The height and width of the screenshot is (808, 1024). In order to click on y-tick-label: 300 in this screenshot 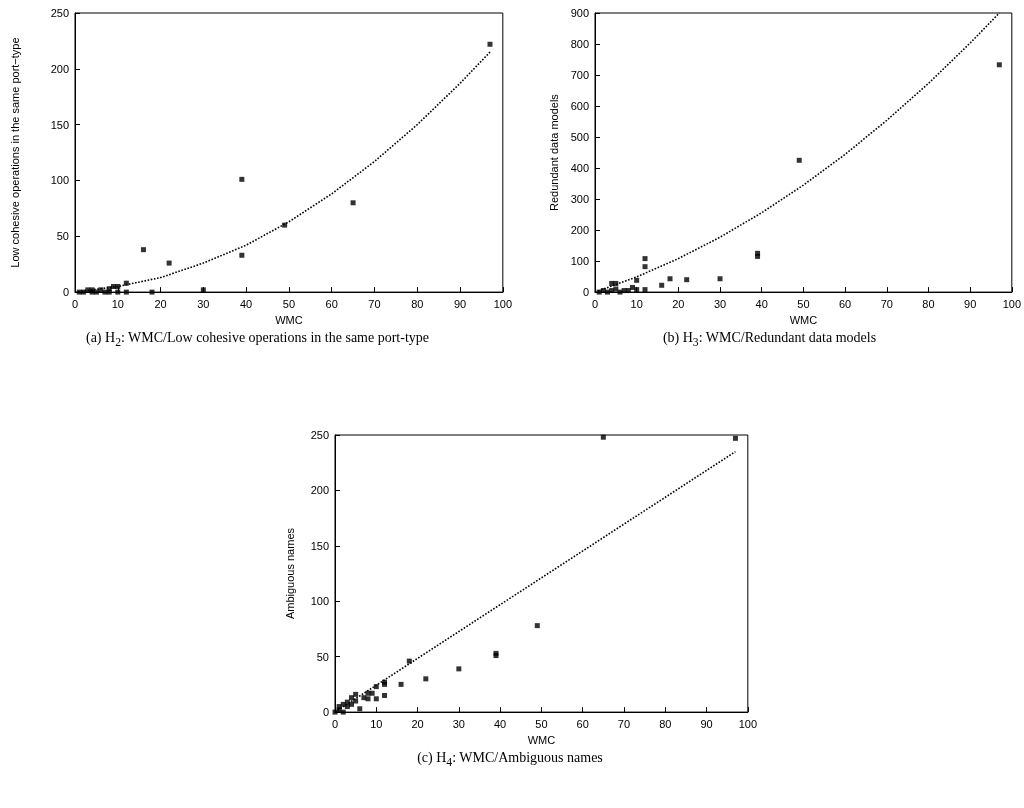, I will do `click(579, 199)`.